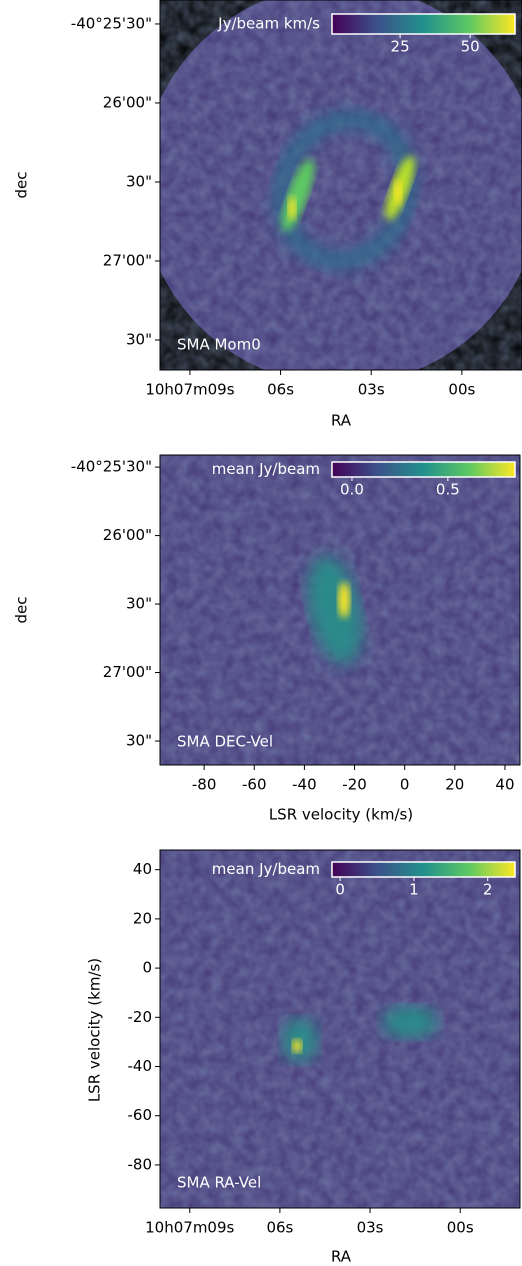 The height and width of the screenshot is (1266, 522). What do you see at coordinates (140, 1017) in the screenshot?
I see `y-tick-label: -20` at bounding box center [140, 1017].